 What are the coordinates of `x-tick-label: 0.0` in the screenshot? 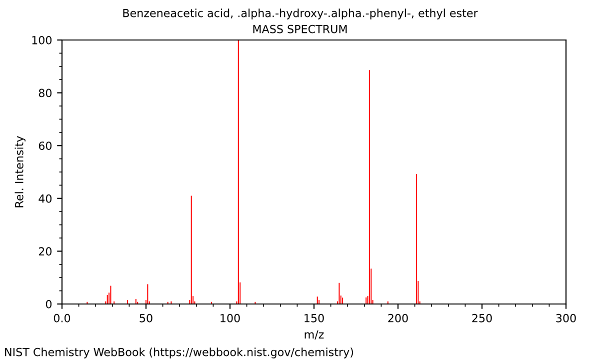 It's located at (62, 318).